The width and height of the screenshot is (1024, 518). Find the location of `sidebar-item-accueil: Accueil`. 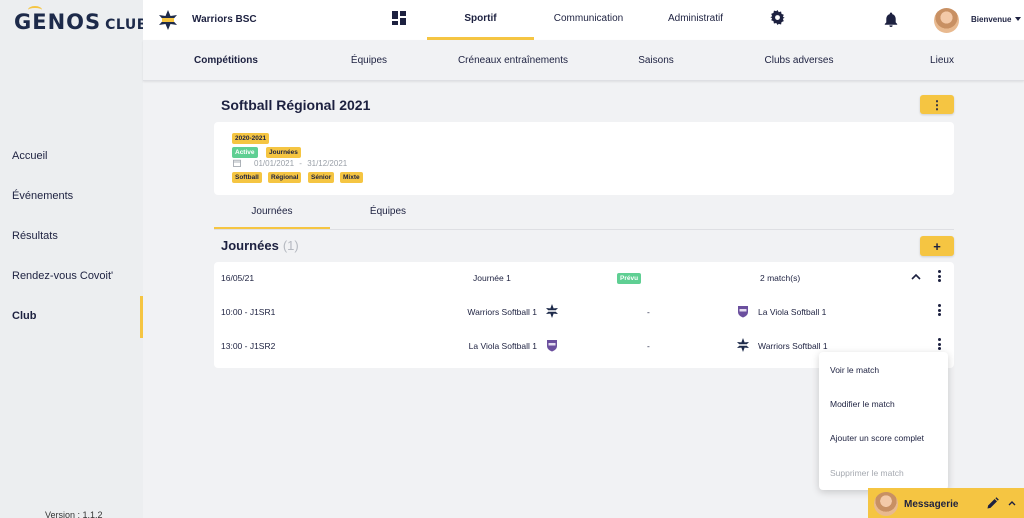

sidebar-item-accueil: Accueil is located at coordinates (30, 156).